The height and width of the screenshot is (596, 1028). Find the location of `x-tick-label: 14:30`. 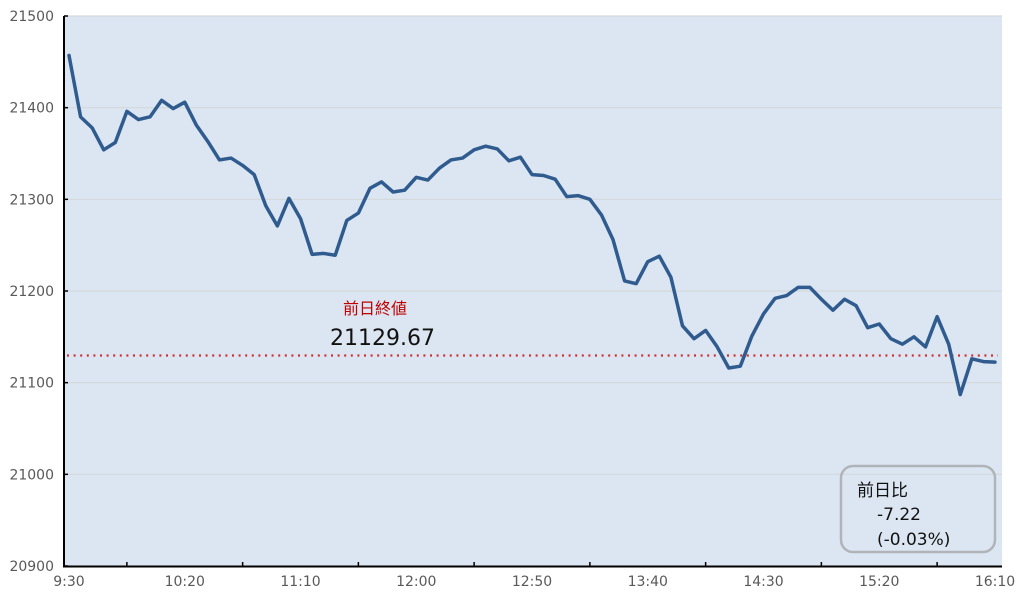

x-tick-label: 14:30 is located at coordinates (763, 582).